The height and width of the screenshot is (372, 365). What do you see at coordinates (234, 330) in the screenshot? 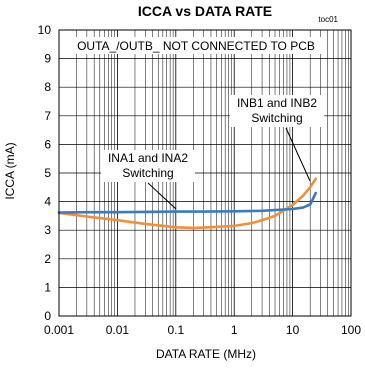
I see `x-tick-label: 1` at bounding box center [234, 330].